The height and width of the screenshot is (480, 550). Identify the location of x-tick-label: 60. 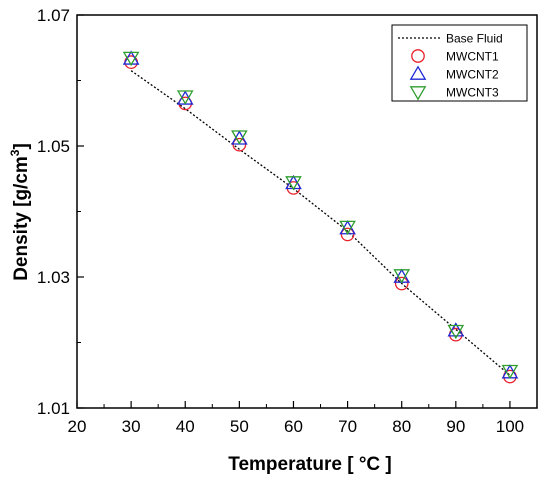
(293, 426).